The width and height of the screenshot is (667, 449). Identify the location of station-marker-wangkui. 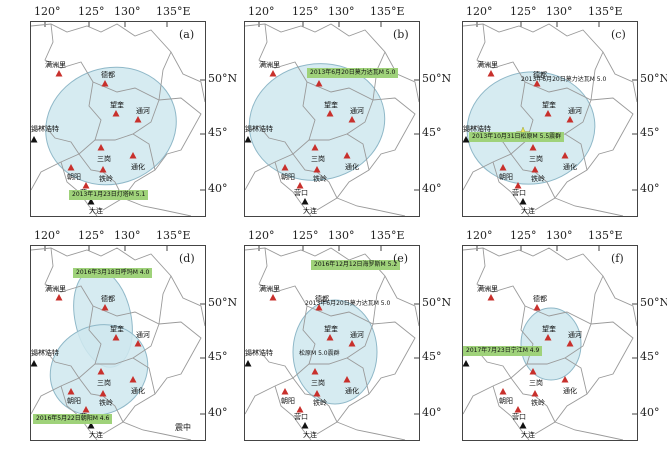
(548, 337).